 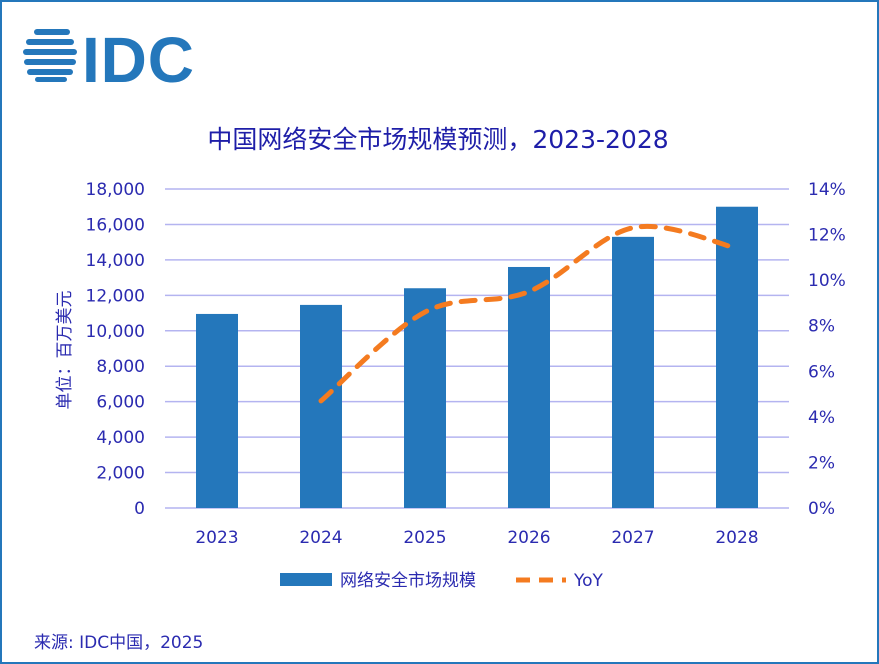 I want to click on legend-line-label: YoY, so click(x=588, y=581).